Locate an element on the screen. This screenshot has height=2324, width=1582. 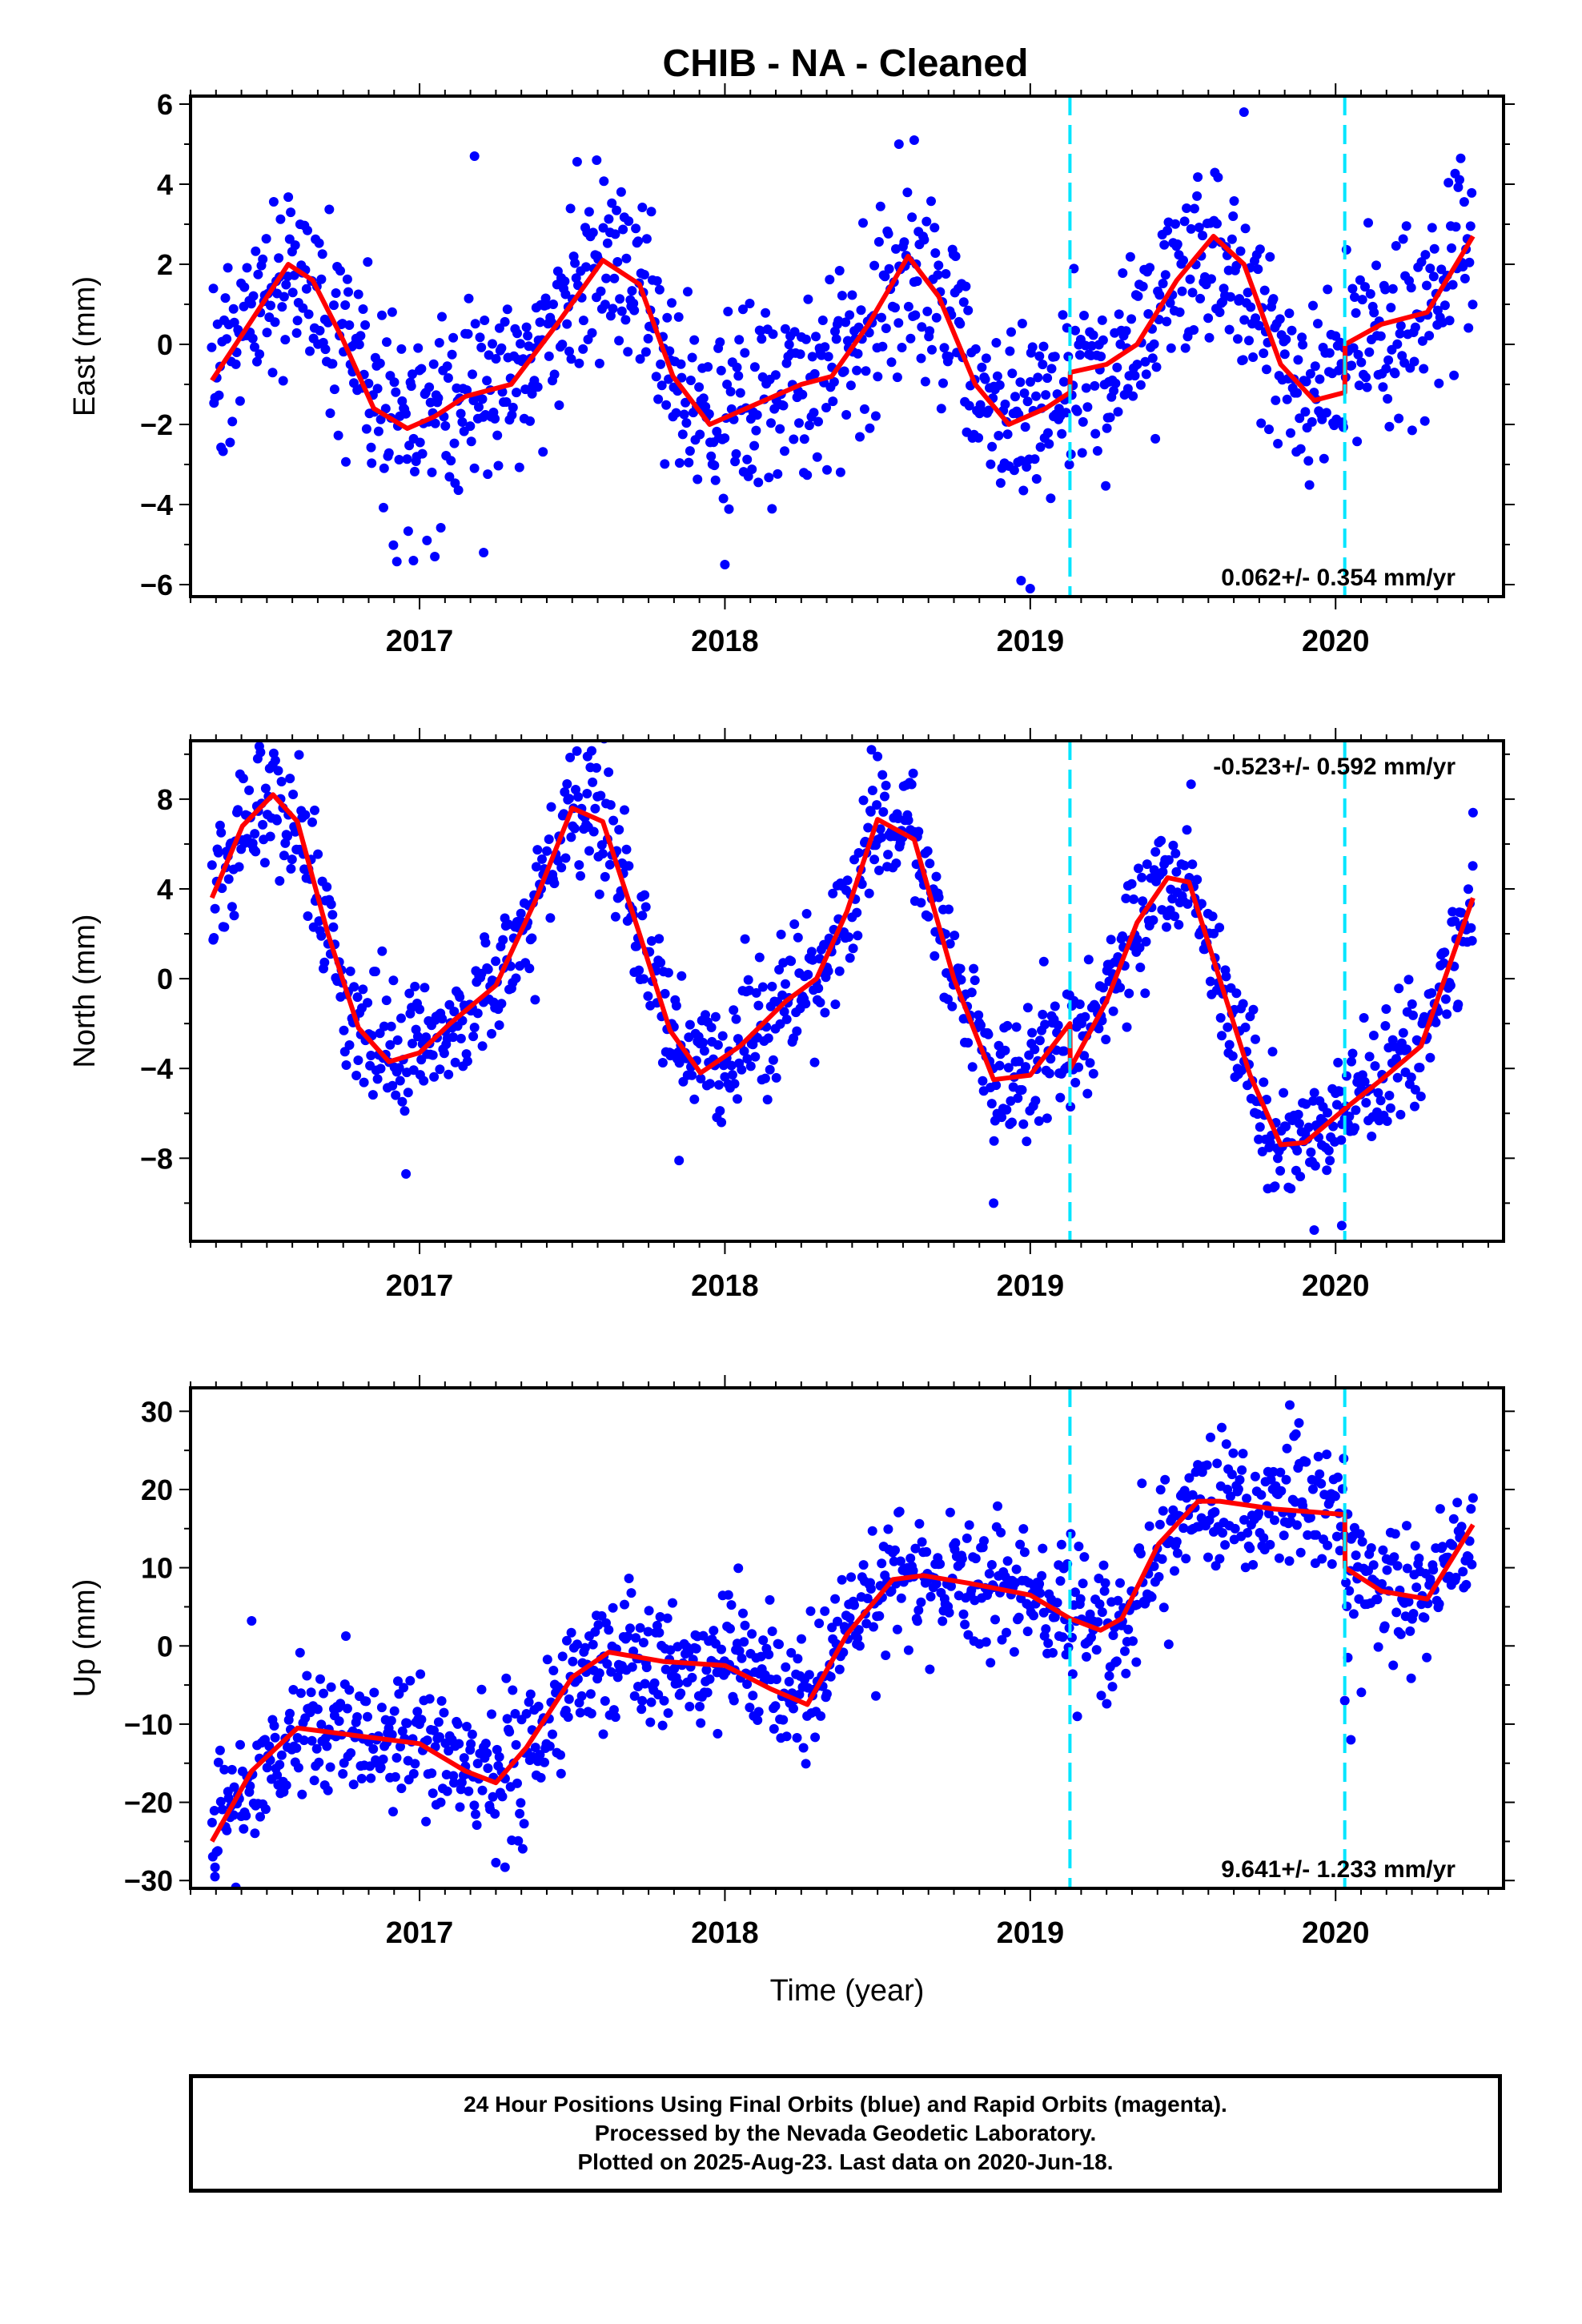
y-tick-label: 2 is located at coordinates (165, 264).